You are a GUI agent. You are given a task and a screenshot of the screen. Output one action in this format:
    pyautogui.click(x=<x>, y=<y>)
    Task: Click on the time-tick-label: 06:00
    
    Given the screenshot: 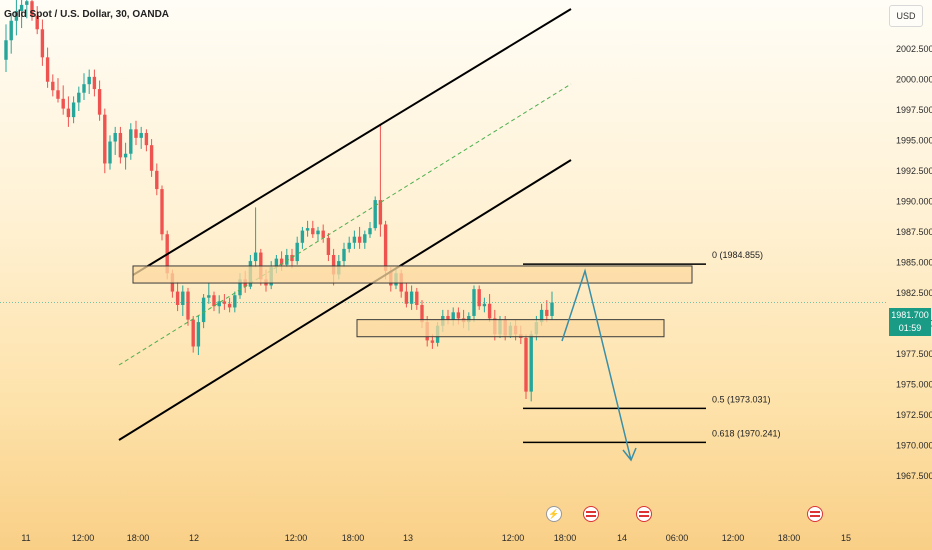 What is the action you would take?
    pyautogui.click(x=677, y=538)
    